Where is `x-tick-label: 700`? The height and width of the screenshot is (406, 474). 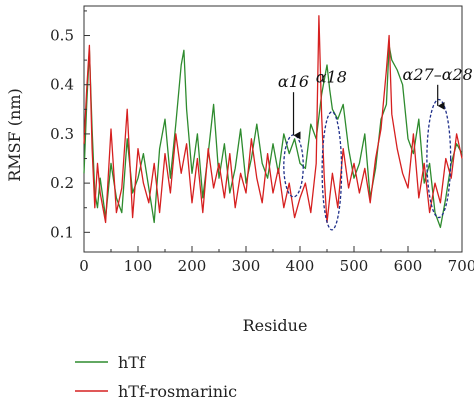
x-tick-label: 700 is located at coordinates (461, 266).